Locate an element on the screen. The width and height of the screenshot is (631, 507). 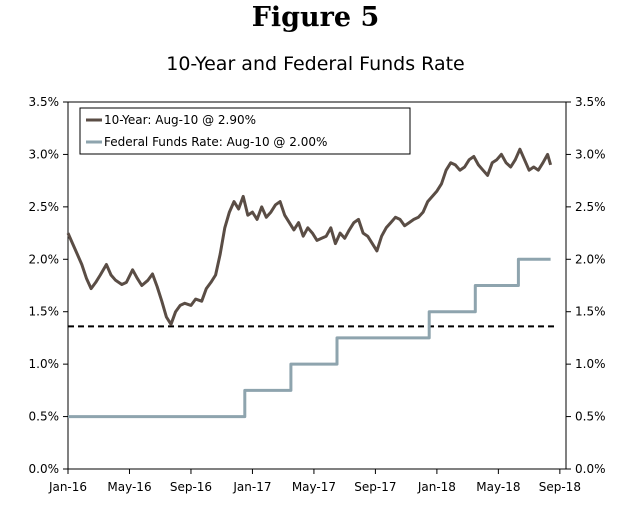
x-tick-label: May-17 is located at coordinates (314, 487).